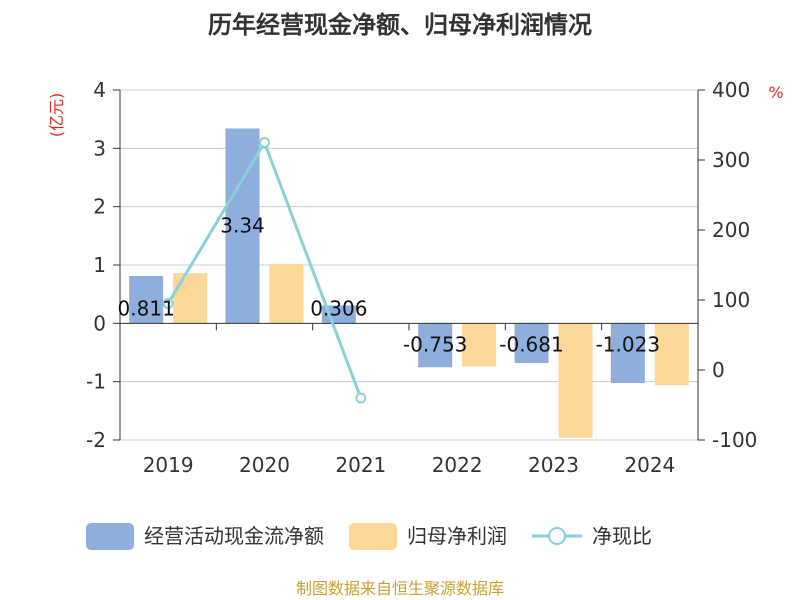 This screenshot has height=600, width=800. What do you see at coordinates (457, 465) in the screenshot?
I see `x-tick-label: 2022` at bounding box center [457, 465].